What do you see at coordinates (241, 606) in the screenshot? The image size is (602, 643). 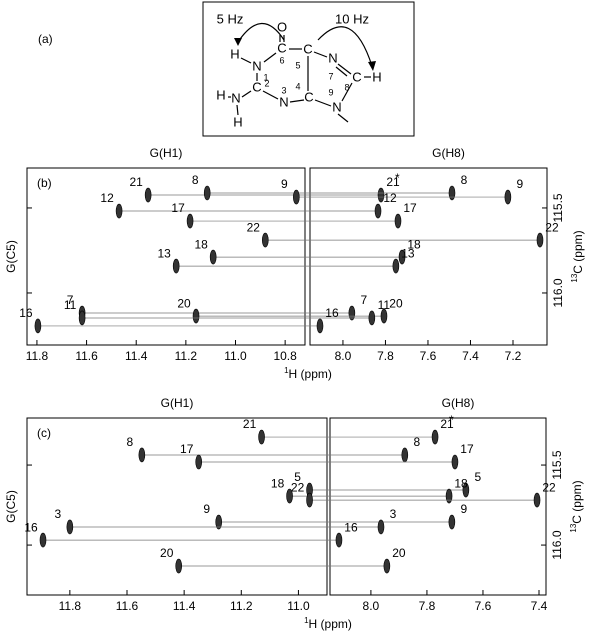 I see `x-tick-label: 11.2` at bounding box center [241, 606].